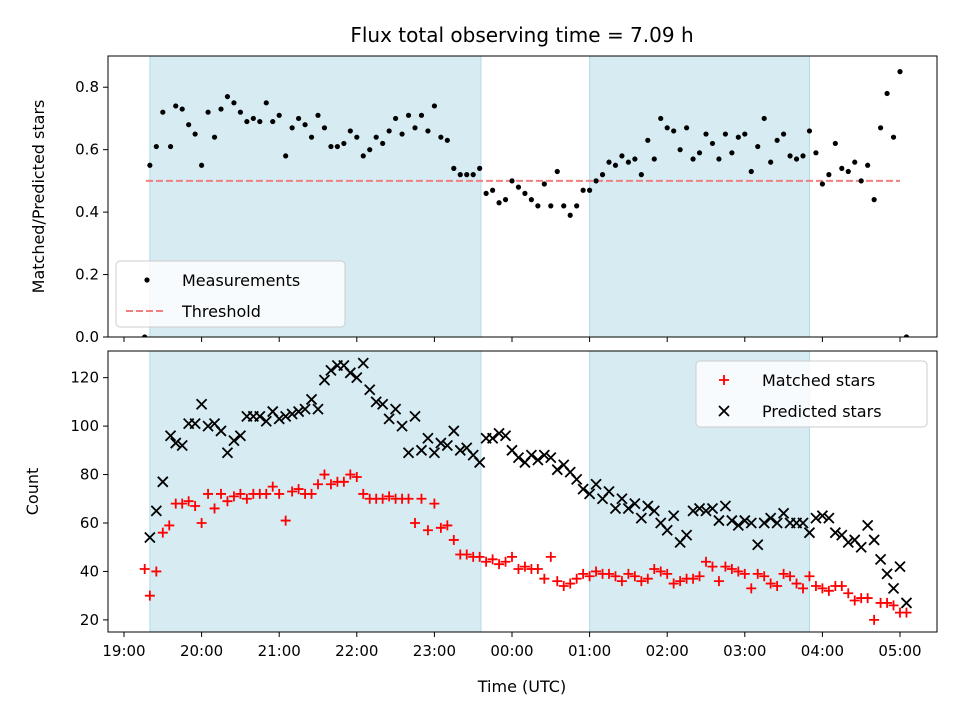 The height and width of the screenshot is (720, 960). What do you see at coordinates (230, 294) in the screenshot?
I see `legend: Measurements Threshold` at bounding box center [230, 294].